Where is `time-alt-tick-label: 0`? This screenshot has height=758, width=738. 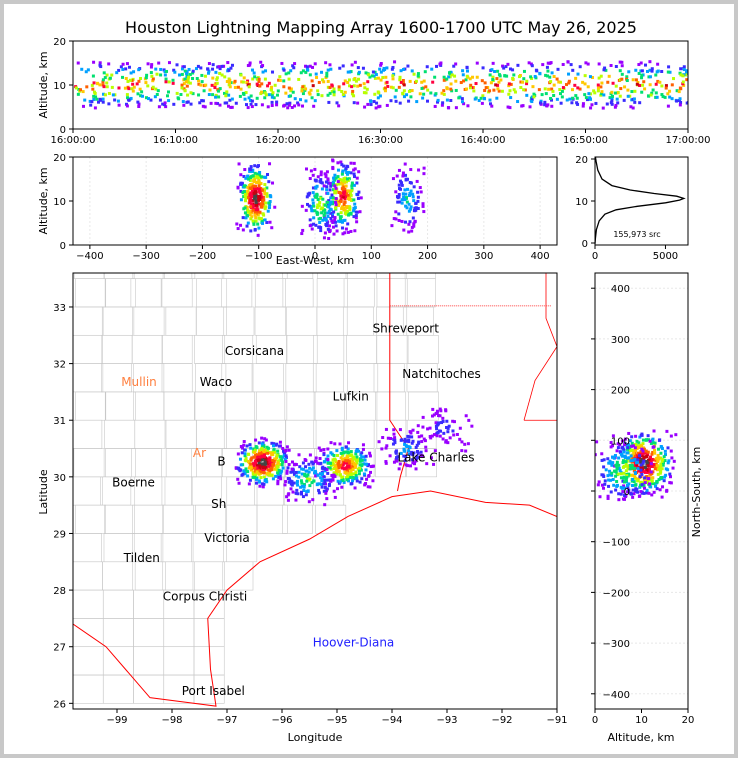
time-alt-tick-label: 0 is located at coordinates (63, 130).